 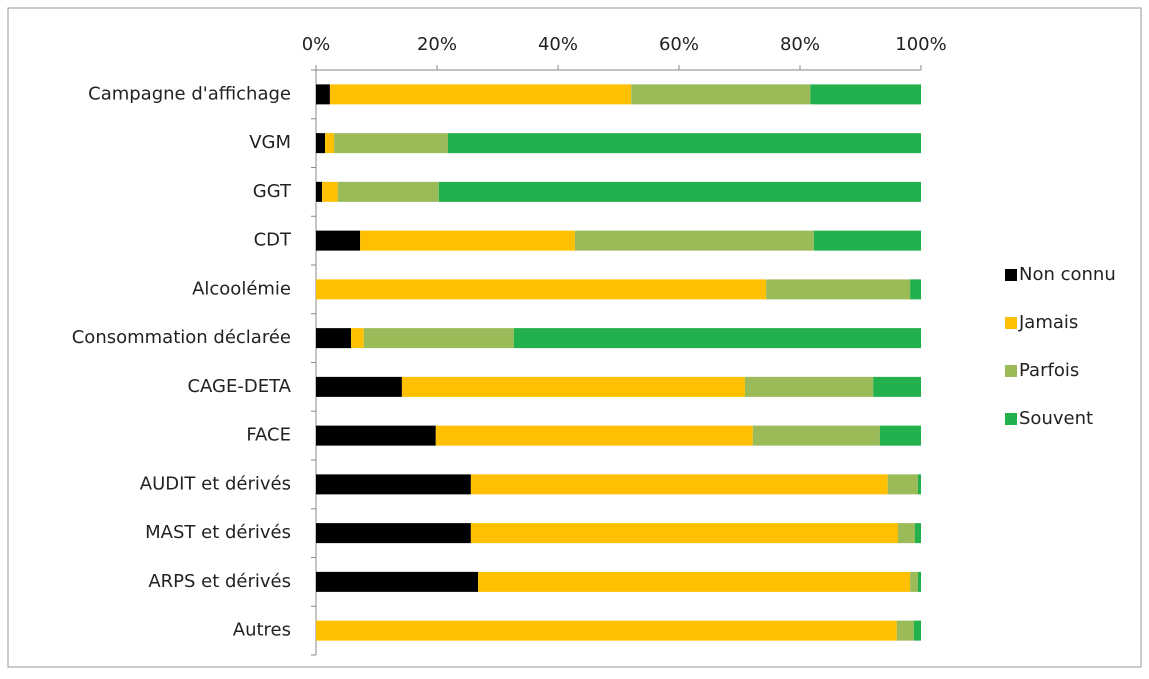 What do you see at coordinates (262, 630) in the screenshot?
I see `y-tick-label: Autres` at bounding box center [262, 630].